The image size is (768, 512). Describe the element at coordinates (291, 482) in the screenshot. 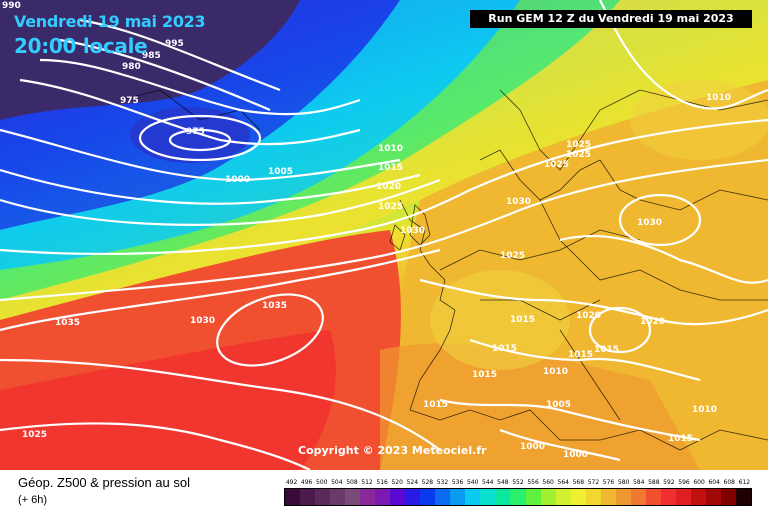

I see `scale-value: 492` at that location.